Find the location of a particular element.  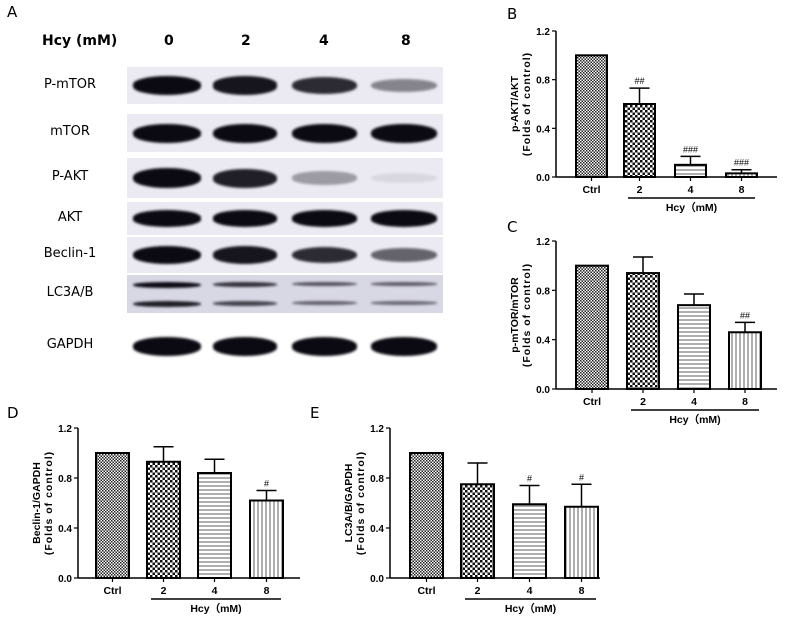

lane-label: 0 is located at coordinates (169, 41).